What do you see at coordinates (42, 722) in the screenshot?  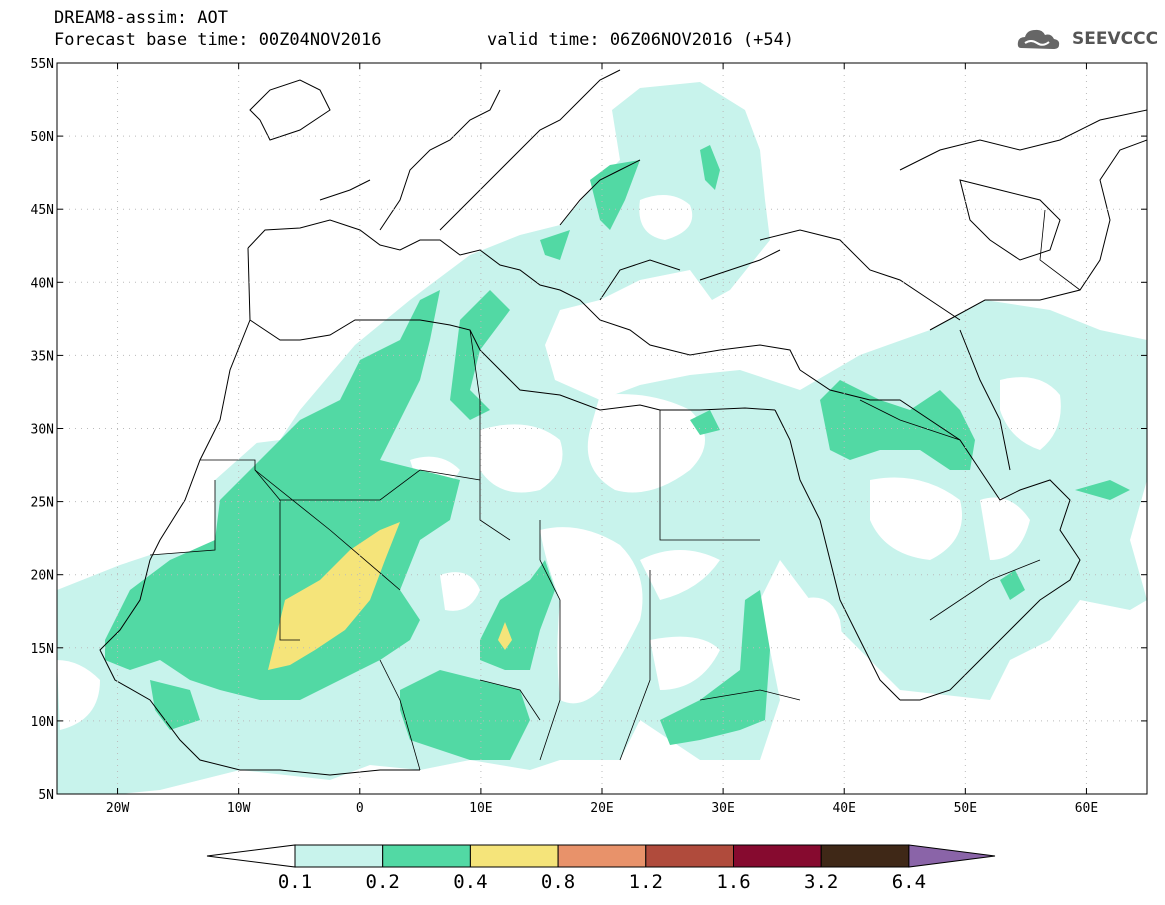 I see `lat-tick-label: 10N` at bounding box center [42, 722].